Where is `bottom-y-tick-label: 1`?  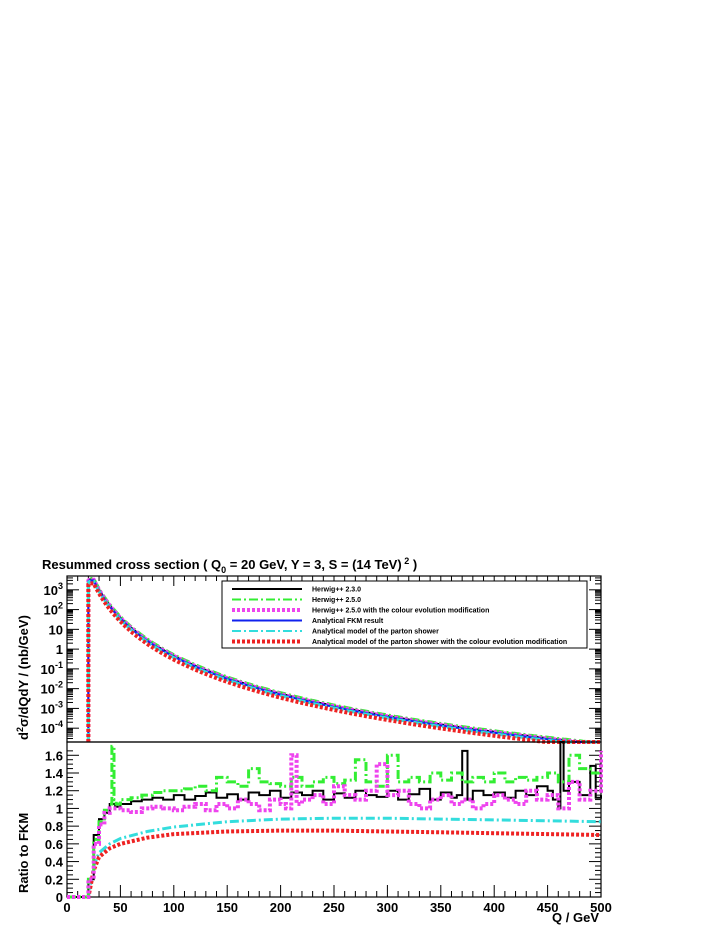 bottom-y-tick-label: 1 is located at coordinates (59, 808).